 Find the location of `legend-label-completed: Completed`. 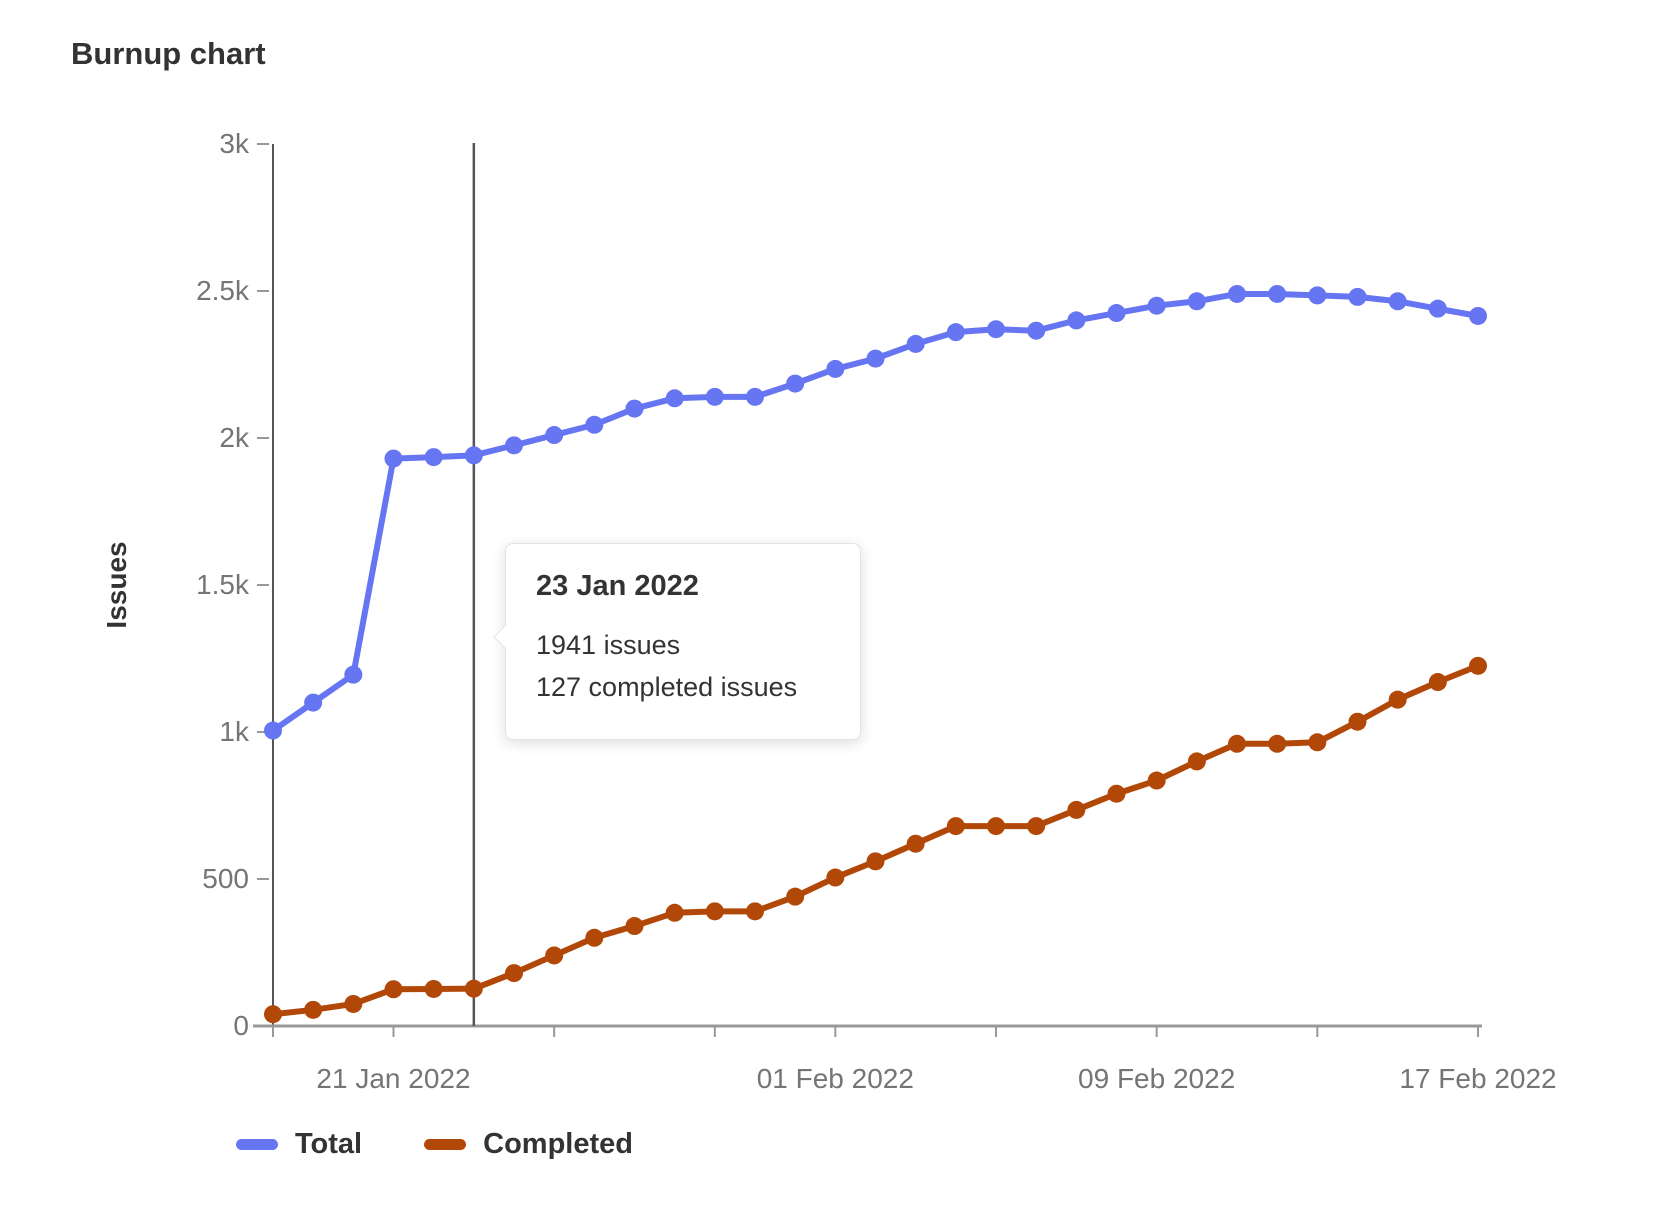

legend-label-completed: Completed is located at coordinates (558, 1144).